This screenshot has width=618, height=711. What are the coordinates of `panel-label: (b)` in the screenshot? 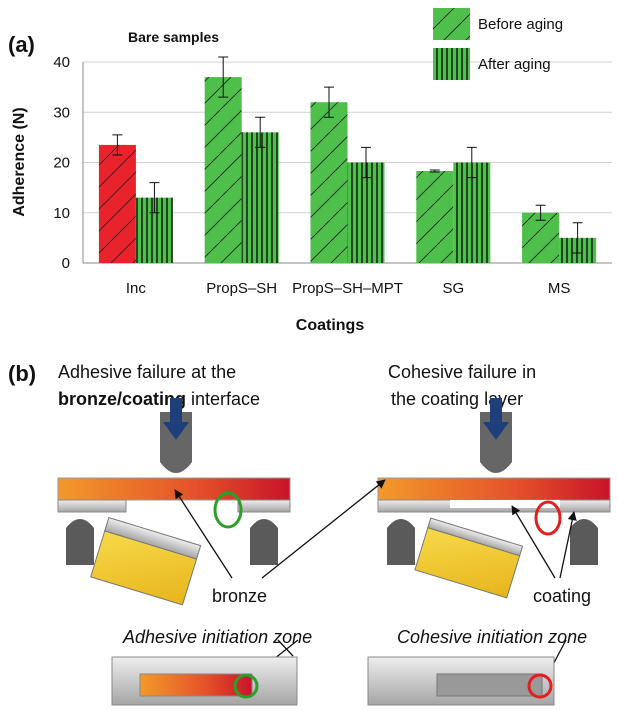 It's located at (22, 373).